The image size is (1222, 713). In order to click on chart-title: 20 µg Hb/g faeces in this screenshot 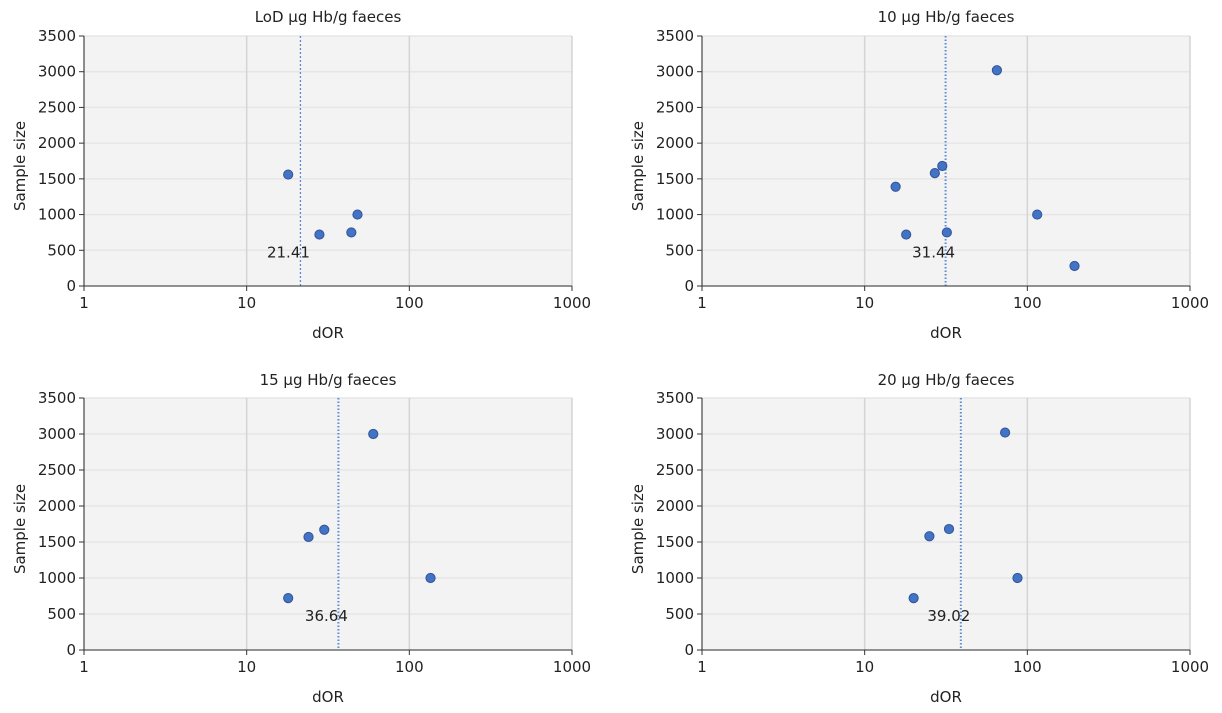, I will do `click(946, 380)`.